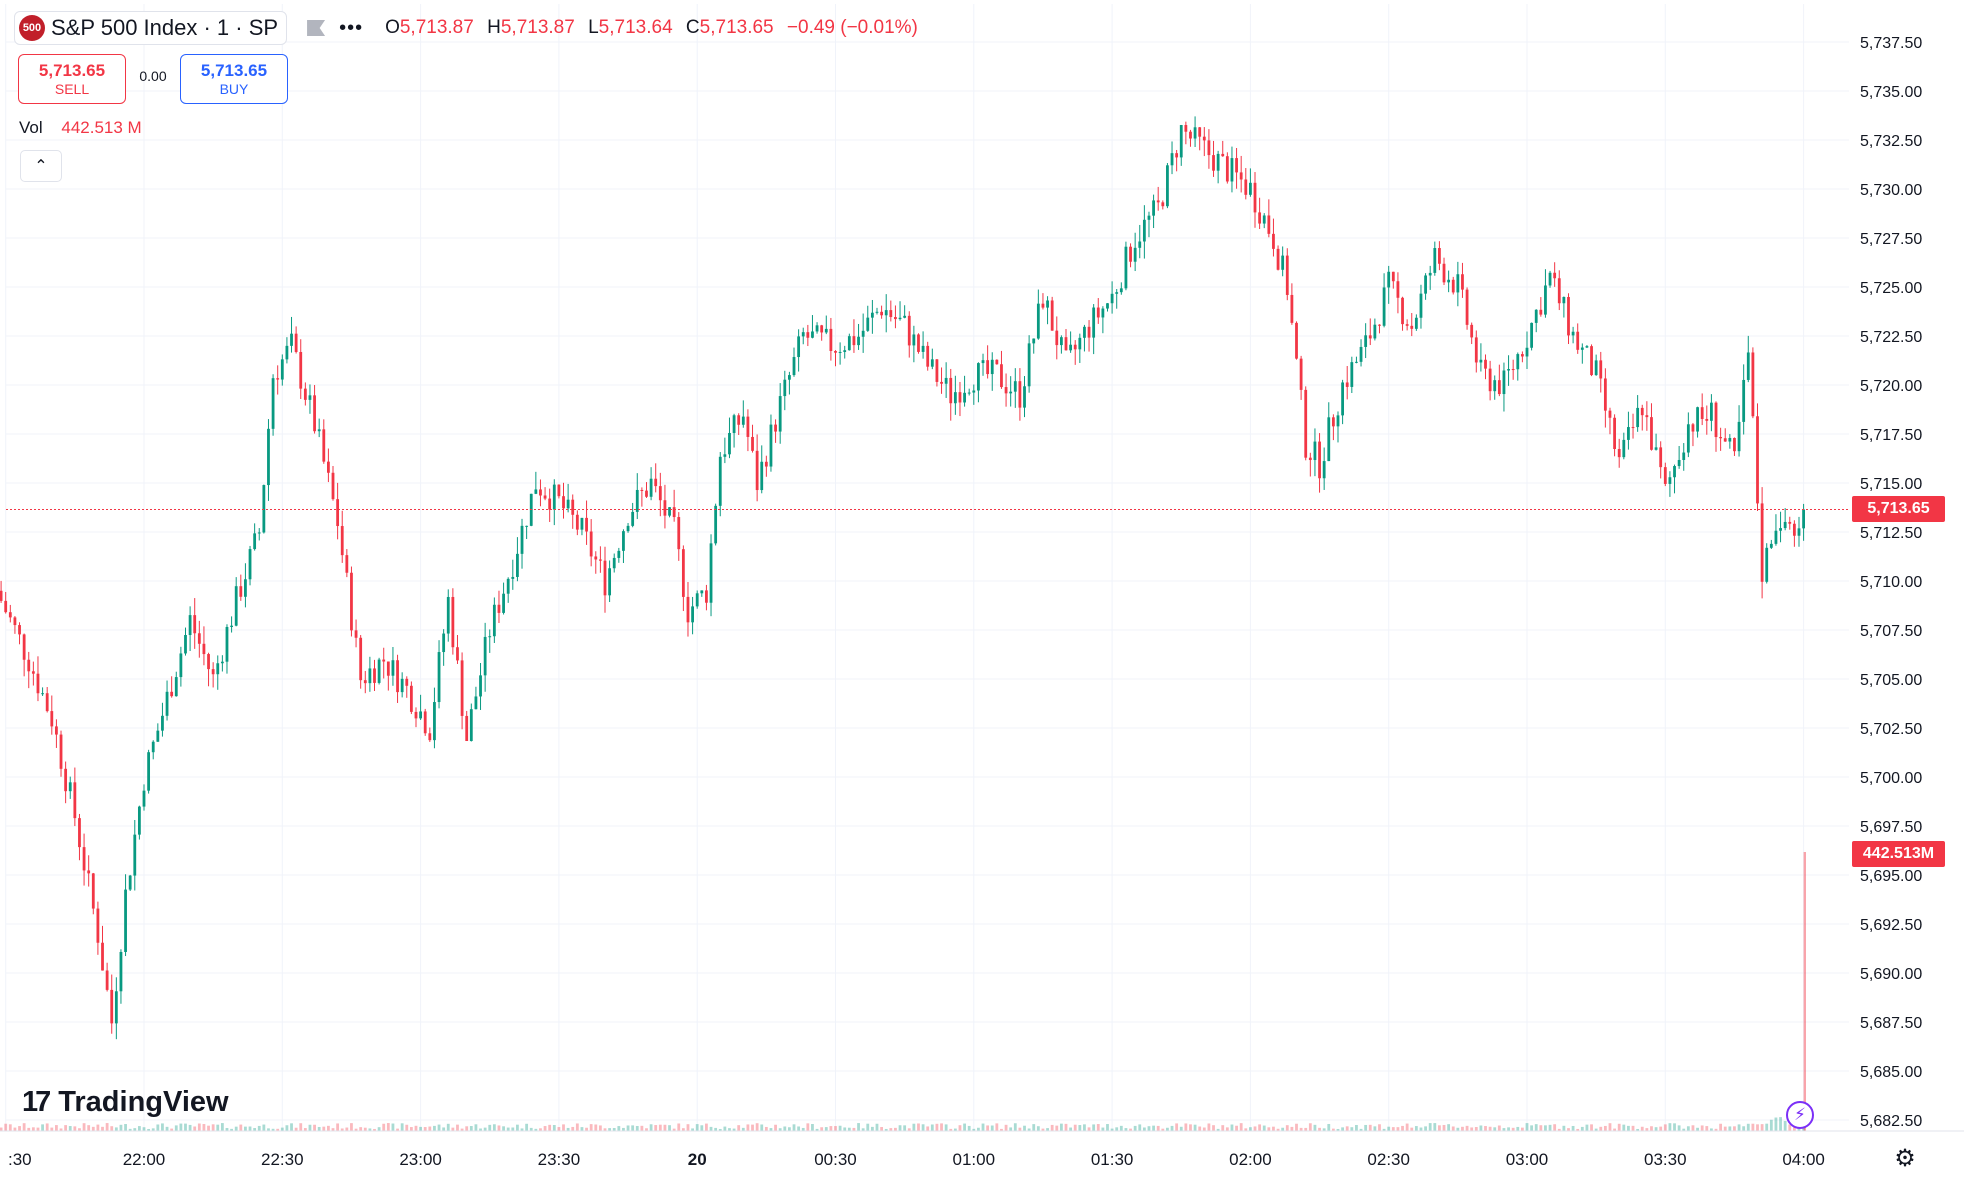  I want to click on settings-gear-icon: ⚙, so click(1905, 1158).